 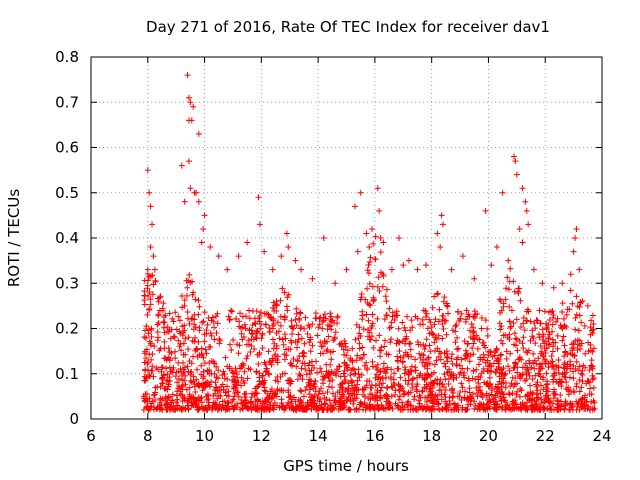 What do you see at coordinates (67, 238) in the screenshot?
I see `y-tick-label: 0.4` at bounding box center [67, 238].